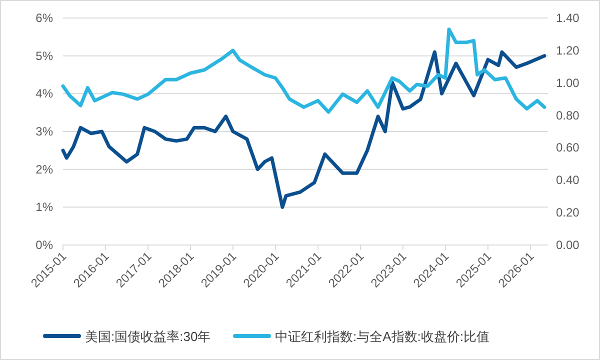 This screenshot has height=360, width=600. What do you see at coordinates (148, 336) in the screenshot?
I see `legend-label: 美国:国债收益率:30年` at bounding box center [148, 336].